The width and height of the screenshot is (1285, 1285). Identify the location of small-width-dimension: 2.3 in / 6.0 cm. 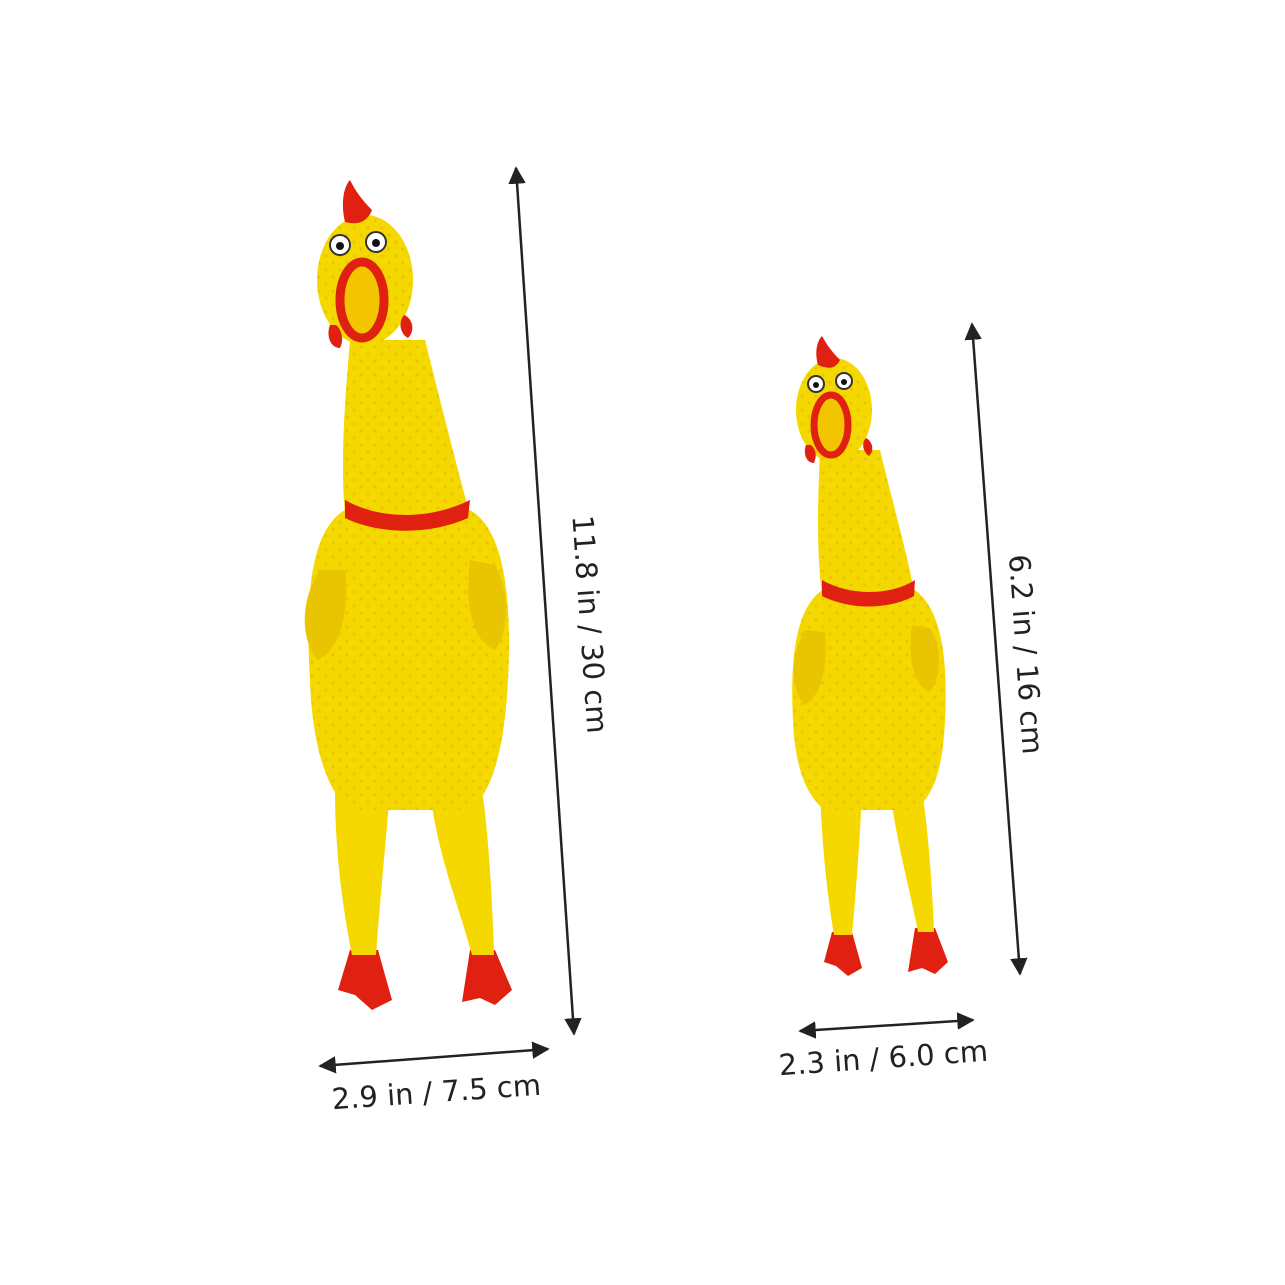
(883, 1047).